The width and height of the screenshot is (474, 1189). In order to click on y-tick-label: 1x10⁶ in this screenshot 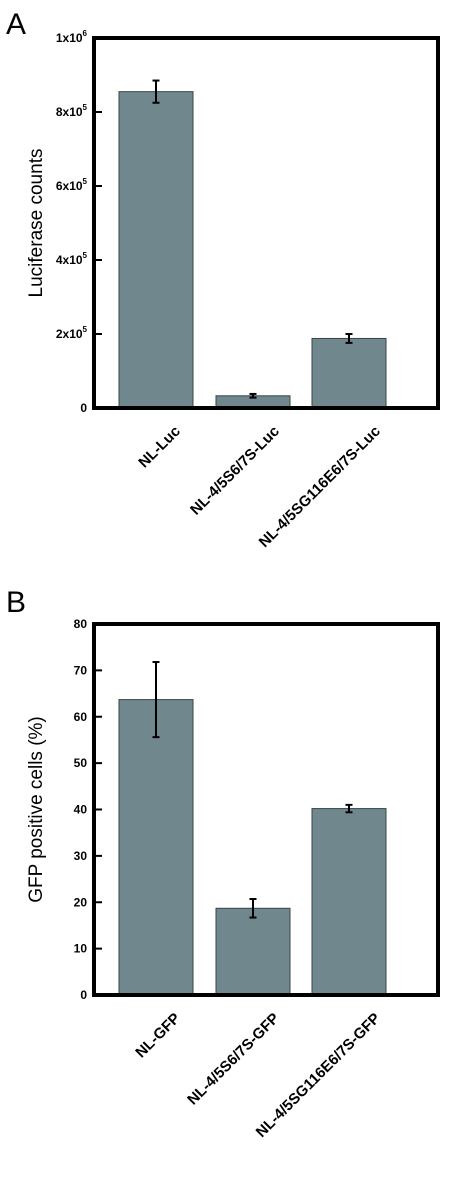, I will do `click(72, 37)`.